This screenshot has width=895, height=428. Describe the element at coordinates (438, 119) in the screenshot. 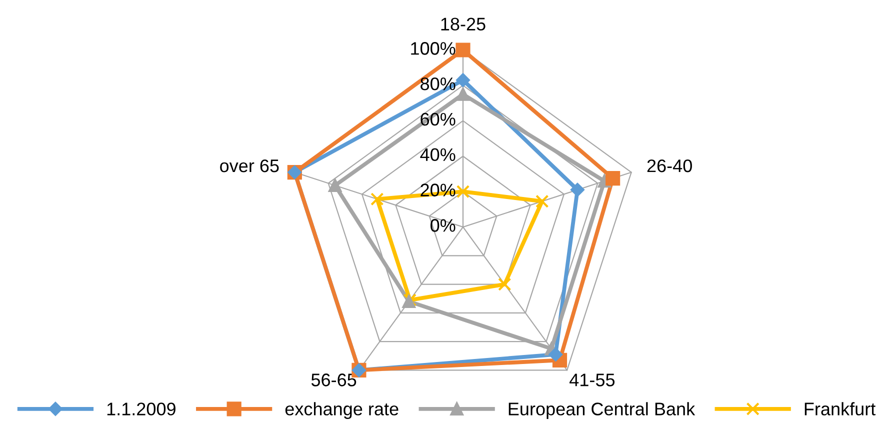

I see `y-tick-label: 60%` at that location.